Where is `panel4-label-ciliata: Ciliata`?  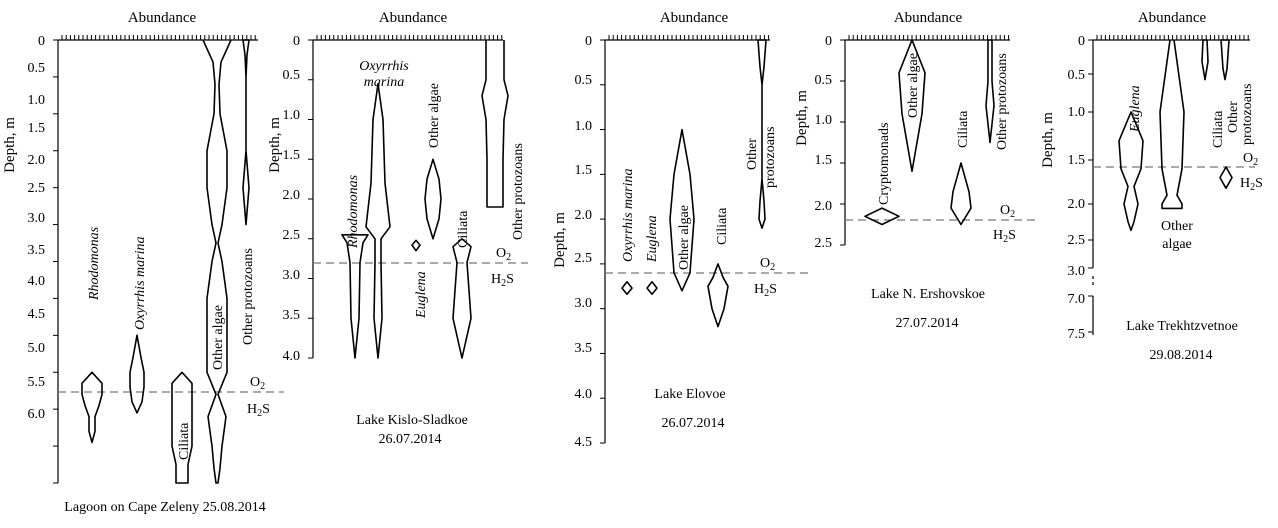 panel4-label-ciliata: Ciliata is located at coordinates (963, 129).